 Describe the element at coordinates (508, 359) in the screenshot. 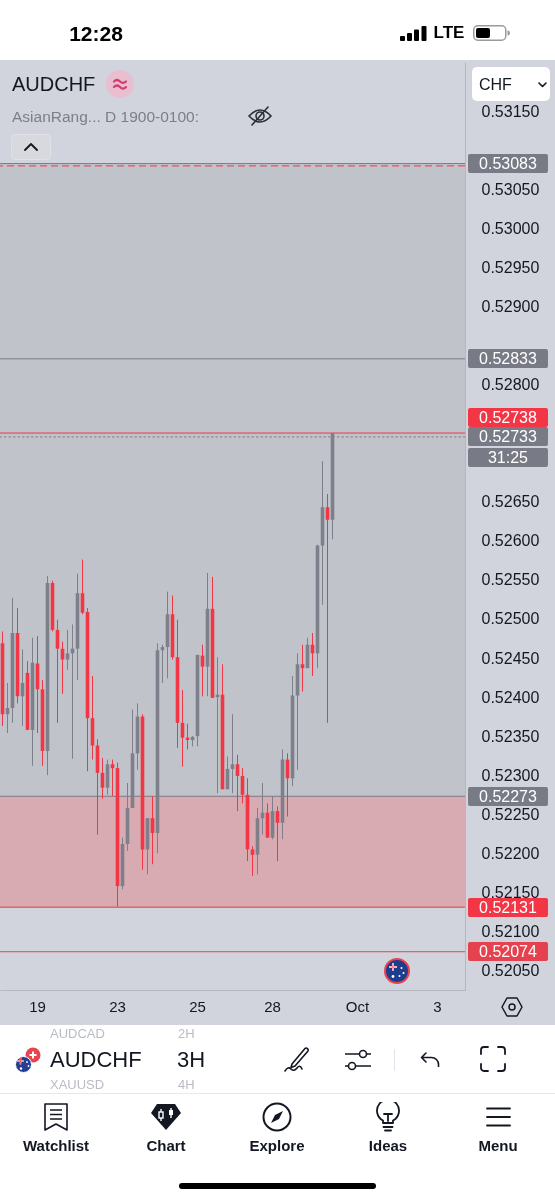

I see `ref-line-label: 0.52833` at that location.